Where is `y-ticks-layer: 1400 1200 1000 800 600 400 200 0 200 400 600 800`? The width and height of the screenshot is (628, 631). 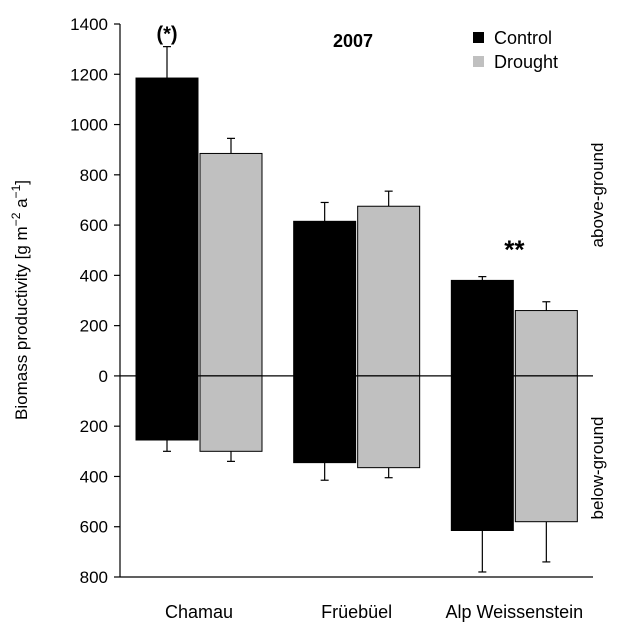 y-ticks-layer: 1400 1200 1000 800 600 400 200 0 200 400 600 800 is located at coordinates (95, 301).